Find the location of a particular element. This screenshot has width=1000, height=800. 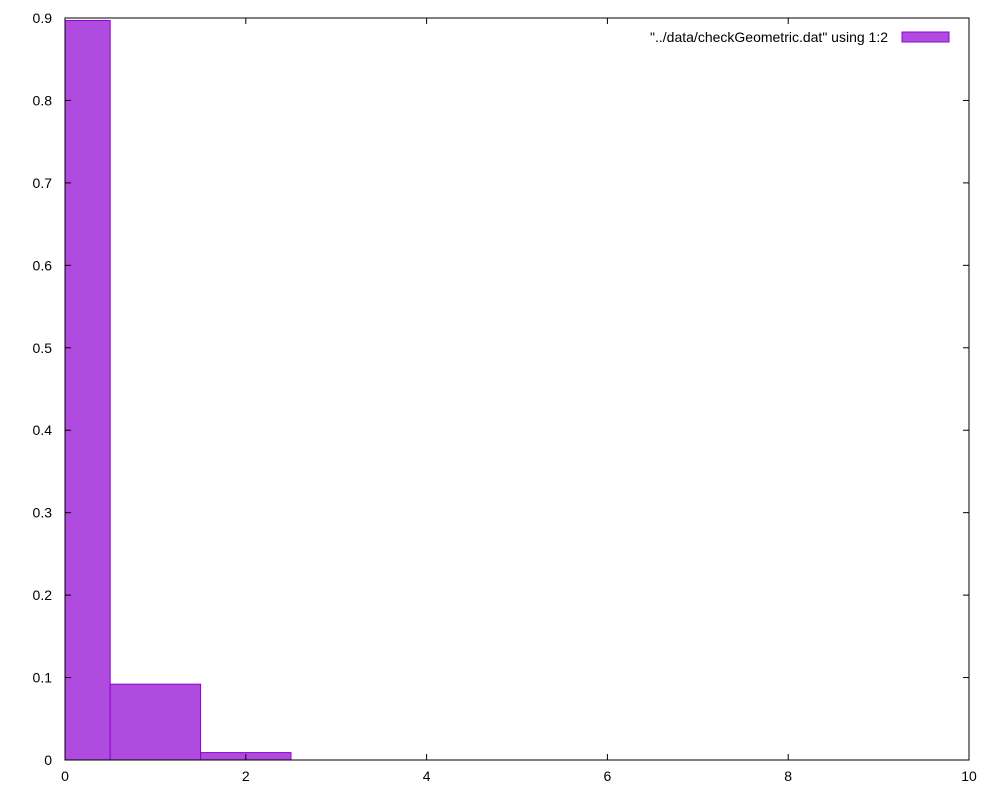

x-tick-label-5: 10 is located at coordinates (969, 776).